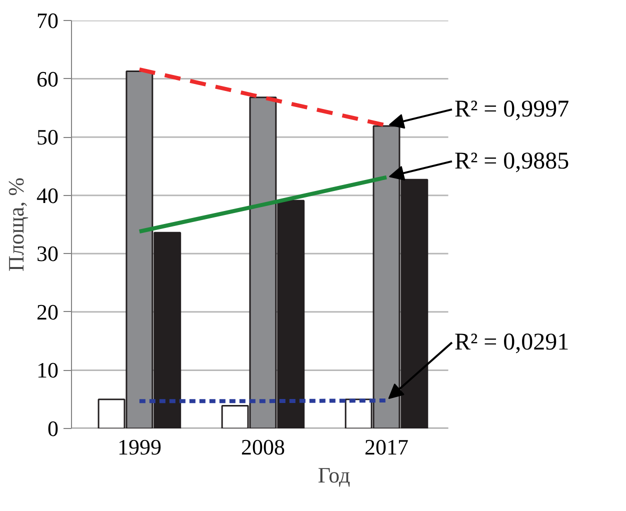  I want to click on y-tick-label: 70, so click(47, 20).